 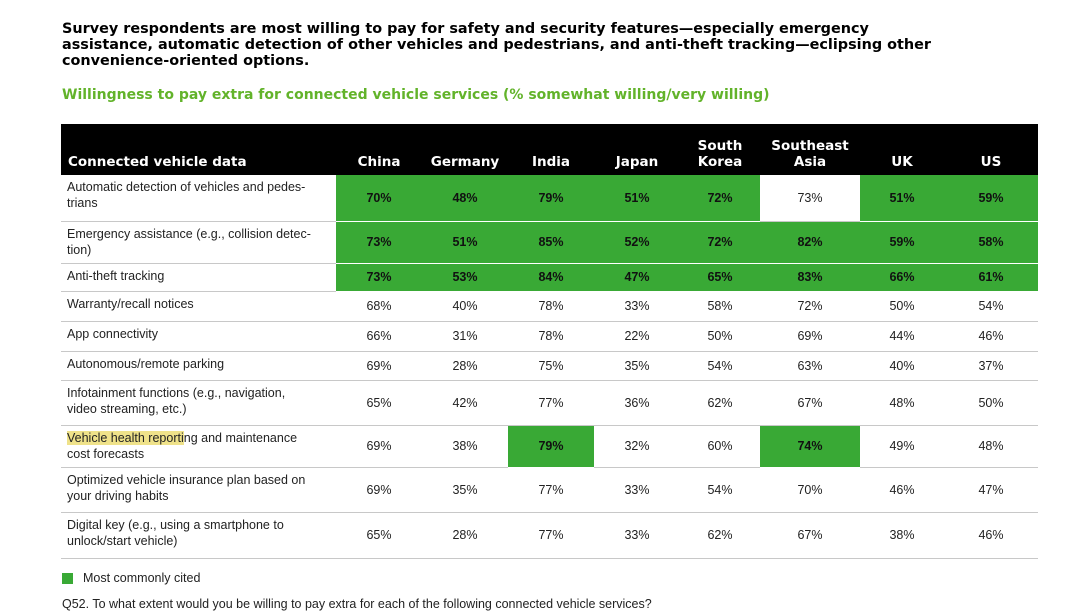 What do you see at coordinates (810, 366) in the screenshot?
I see `value-cell: 63%` at bounding box center [810, 366].